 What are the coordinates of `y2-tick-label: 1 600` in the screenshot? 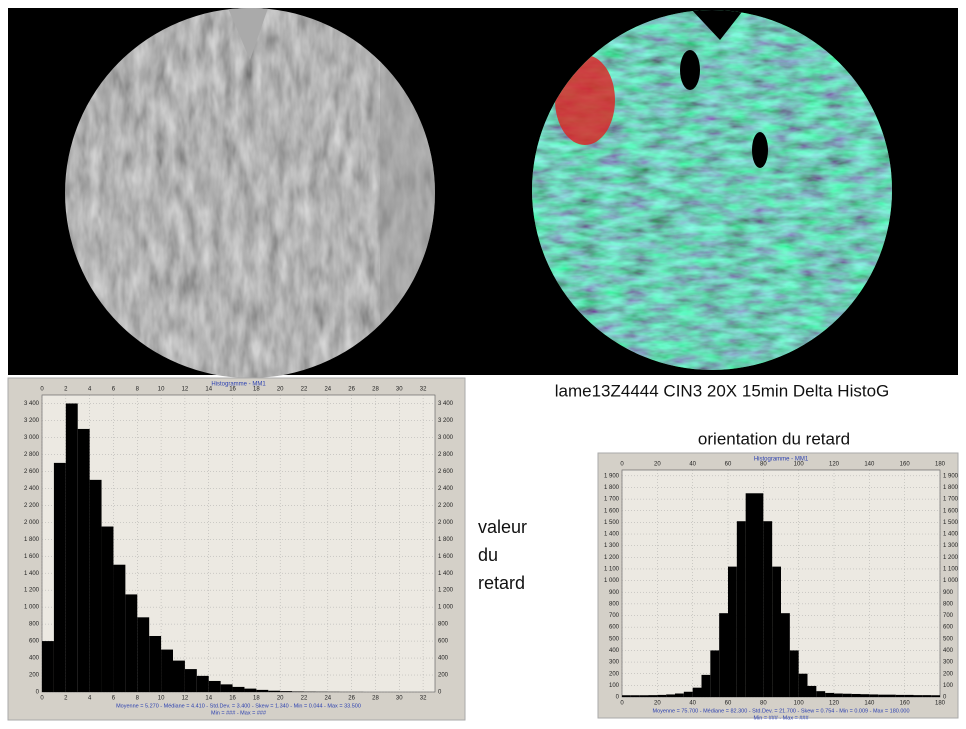 It's located at (446, 557).